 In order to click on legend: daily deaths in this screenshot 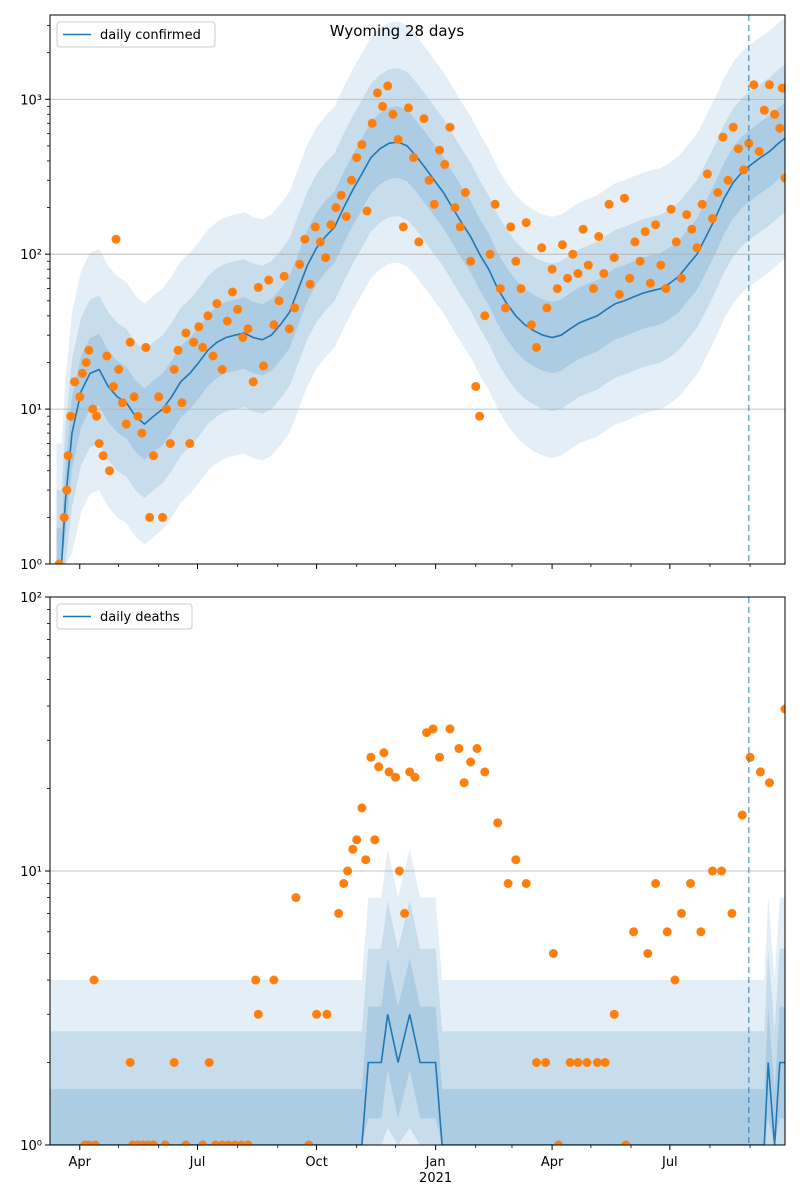, I will do `click(124, 616)`.